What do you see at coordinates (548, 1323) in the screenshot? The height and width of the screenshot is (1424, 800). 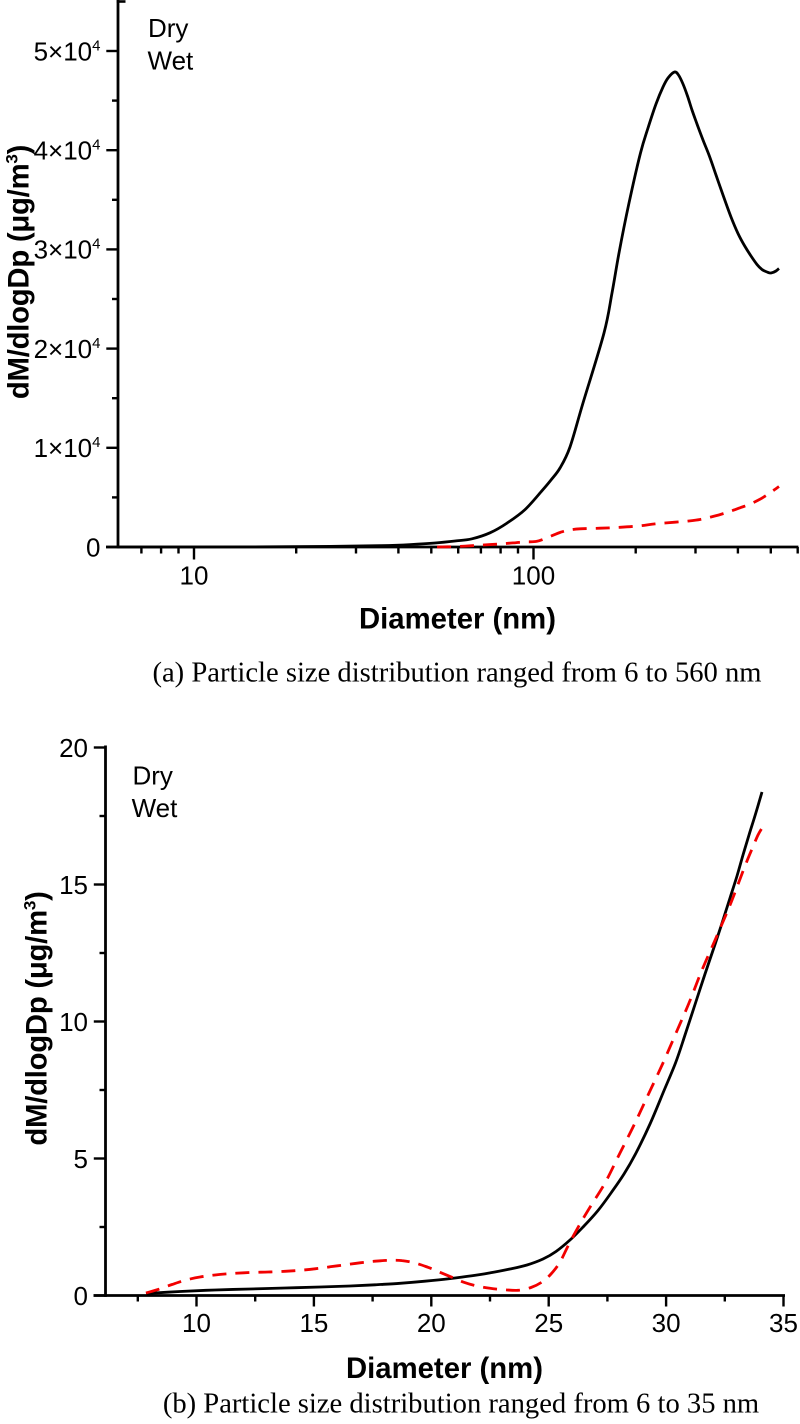 I see `svg-text: 25` at bounding box center [548, 1323].